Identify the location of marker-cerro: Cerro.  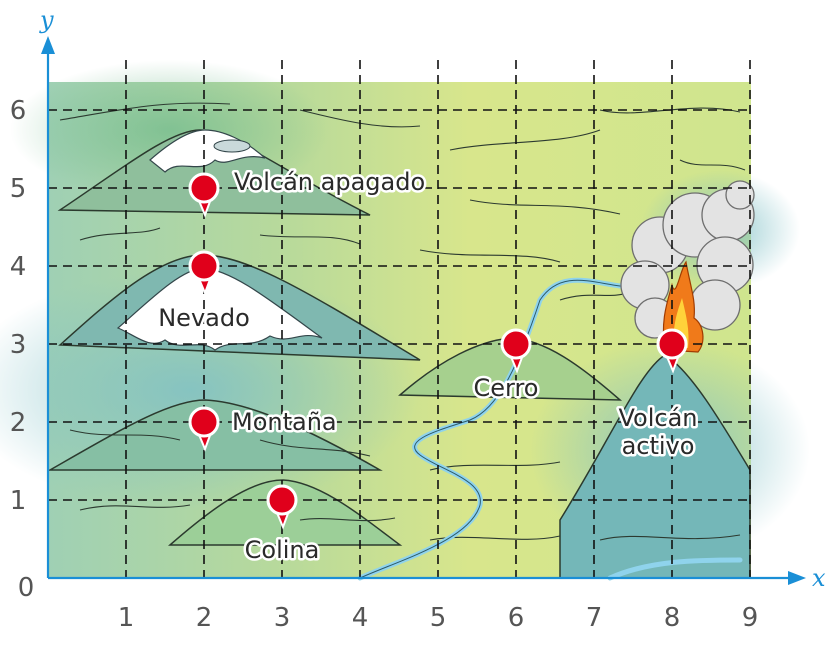
(506, 366).